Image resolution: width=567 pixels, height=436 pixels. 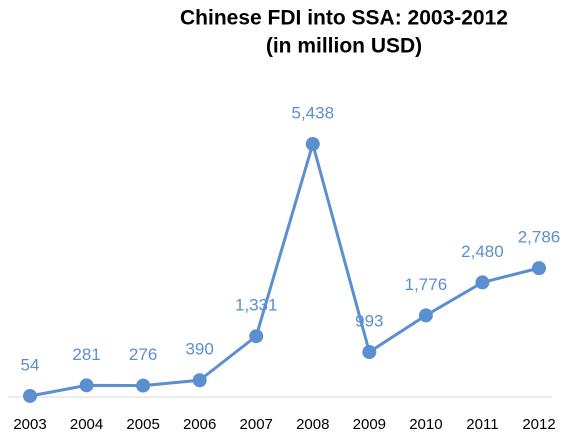 What do you see at coordinates (369, 321) in the screenshot?
I see `data-label: 993` at bounding box center [369, 321].